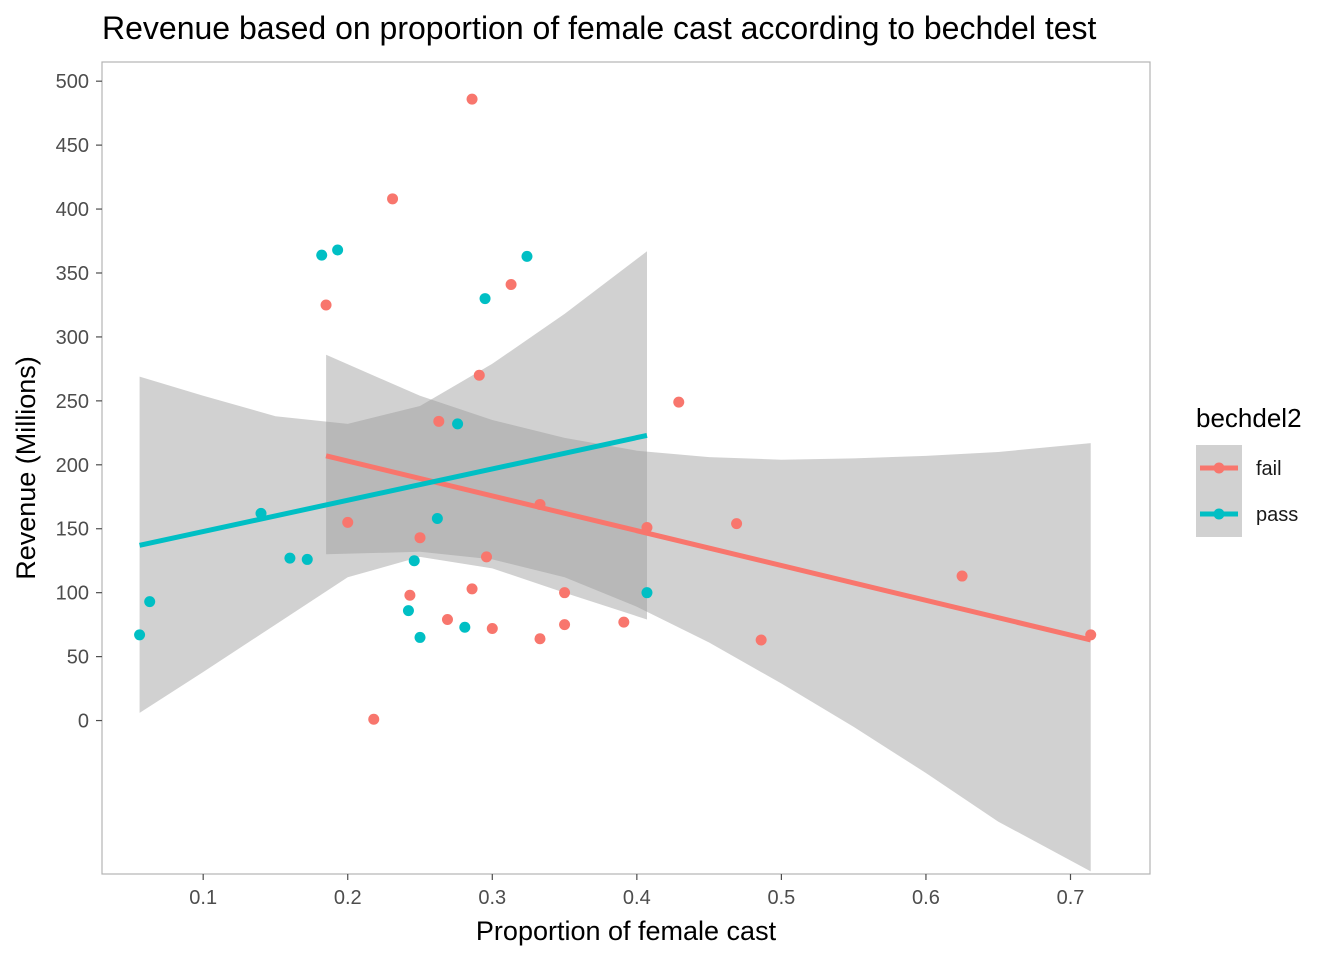 The height and width of the screenshot is (960, 1344). I want to click on y-tick-label: 150, so click(72, 530).